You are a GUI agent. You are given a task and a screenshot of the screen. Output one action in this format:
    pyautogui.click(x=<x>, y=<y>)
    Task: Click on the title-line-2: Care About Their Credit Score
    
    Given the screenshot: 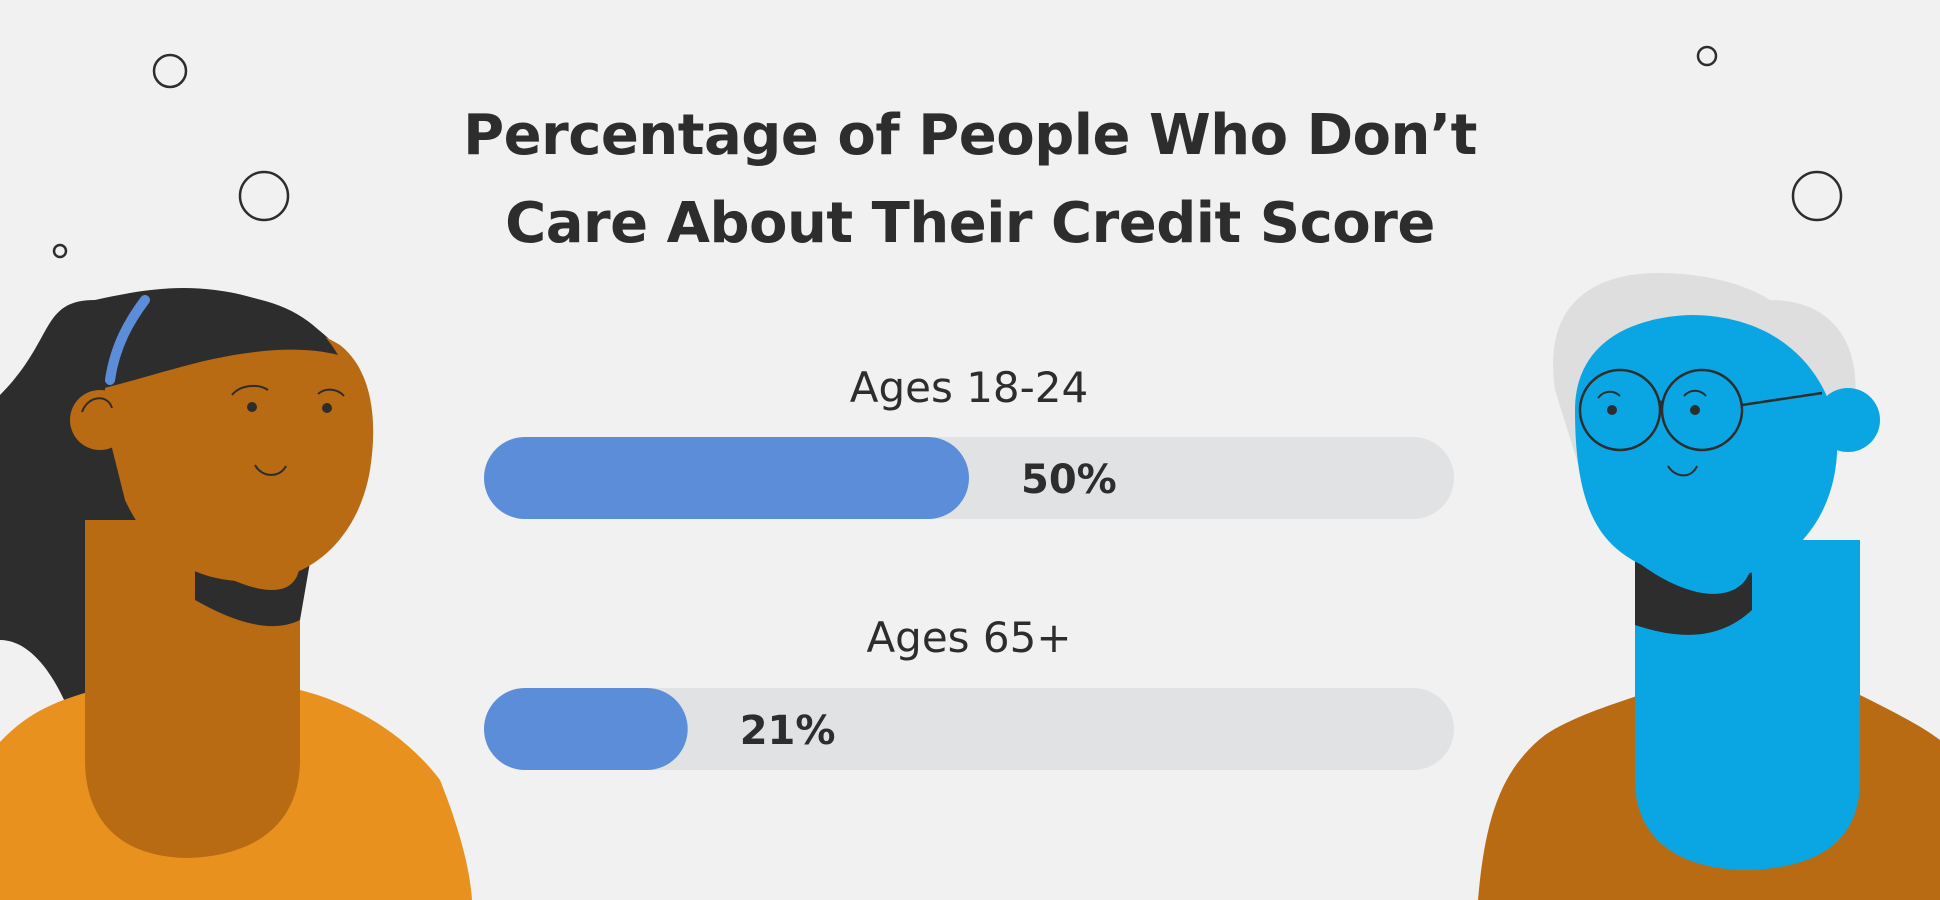 What is the action you would take?
    pyautogui.click(x=970, y=224)
    